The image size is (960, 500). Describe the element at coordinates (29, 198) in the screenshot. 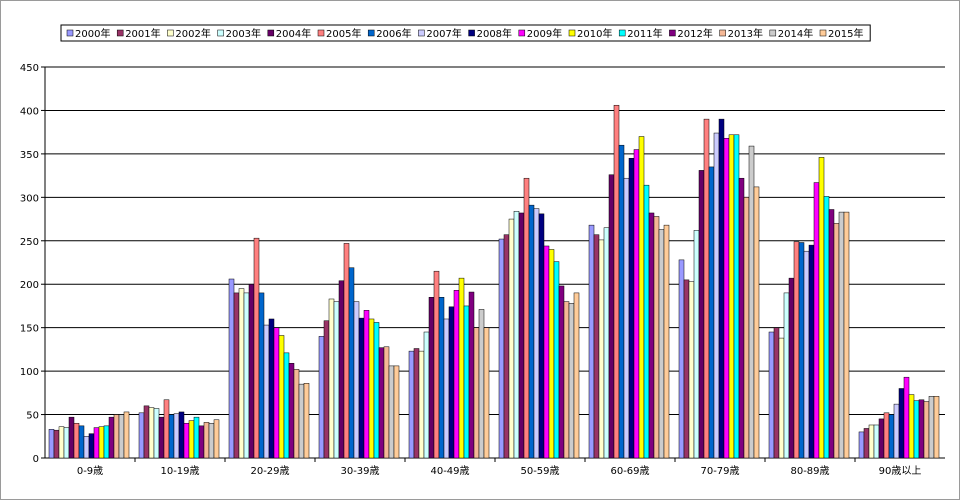

I see `y-tick-label: 300` at that location.